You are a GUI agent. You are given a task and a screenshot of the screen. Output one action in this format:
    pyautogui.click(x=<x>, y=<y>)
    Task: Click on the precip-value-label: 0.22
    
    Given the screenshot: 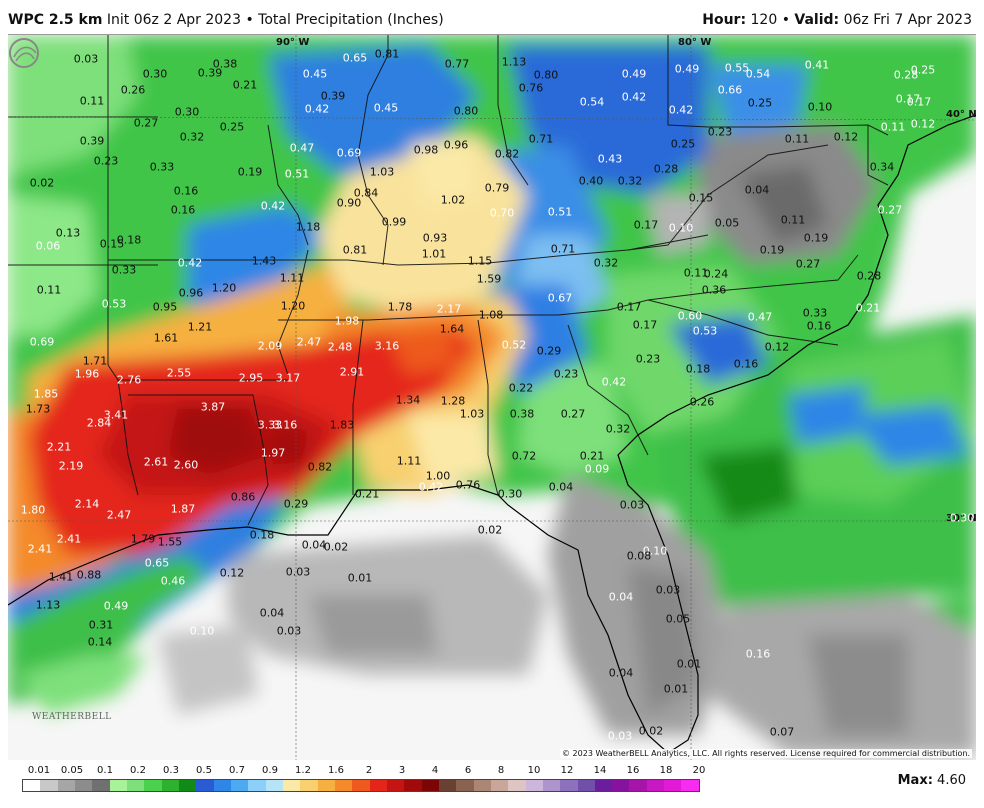 What is the action you would take?
    pyautogui.click(x=521, y=388)
    